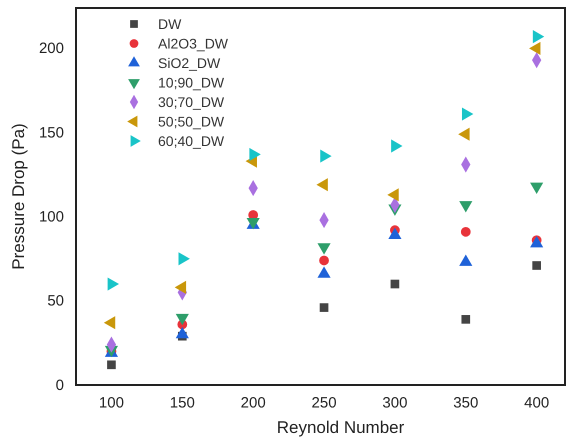  I want to click on legend-label: DW, so click(170, 24).